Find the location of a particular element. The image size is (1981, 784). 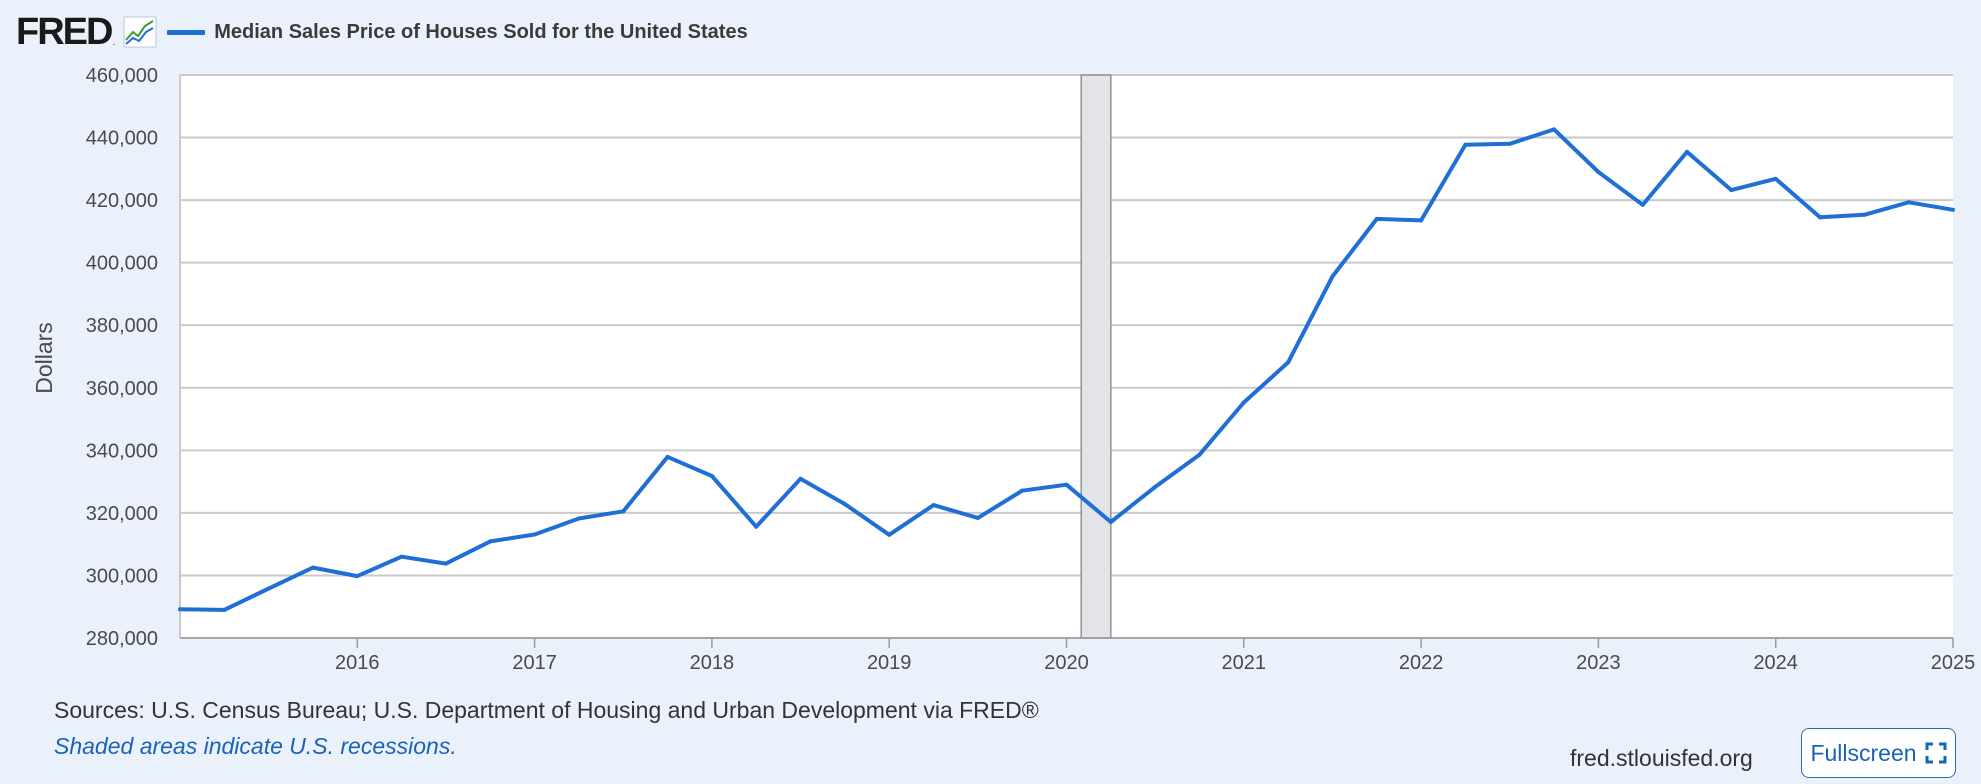

y-tick-label: 420,000 is located at coordinates (122, 201).